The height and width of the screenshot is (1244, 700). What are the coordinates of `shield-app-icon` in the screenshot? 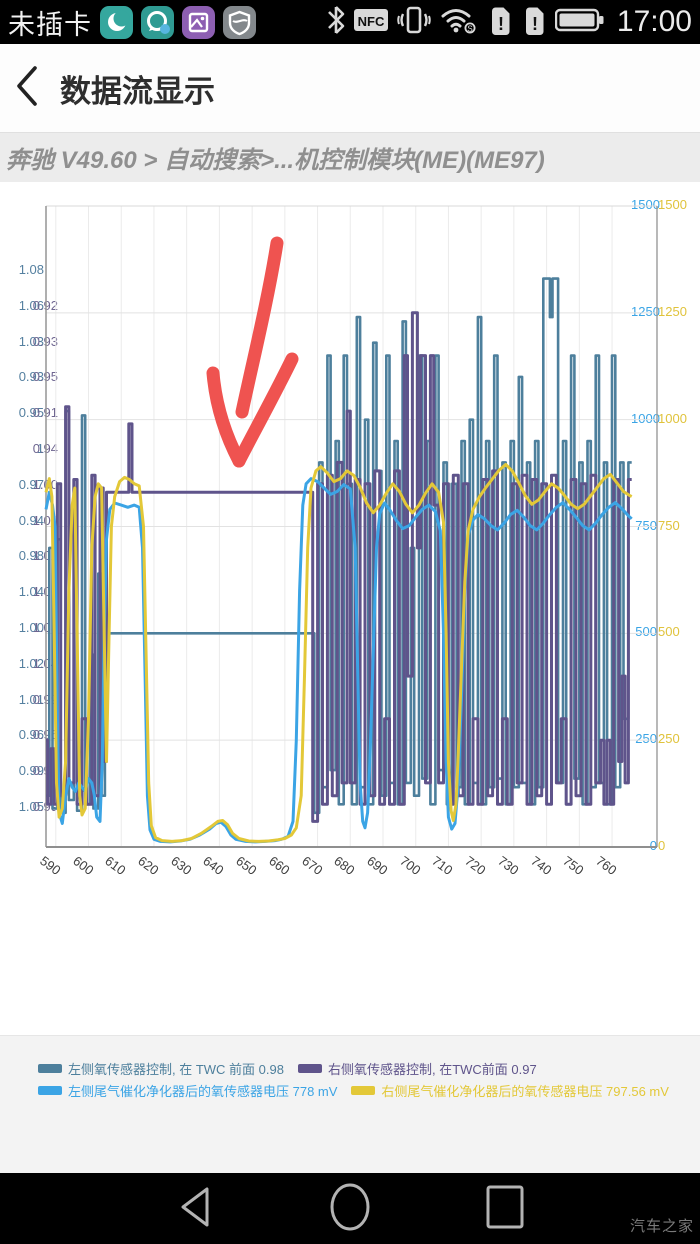 It's located at (239, 22).